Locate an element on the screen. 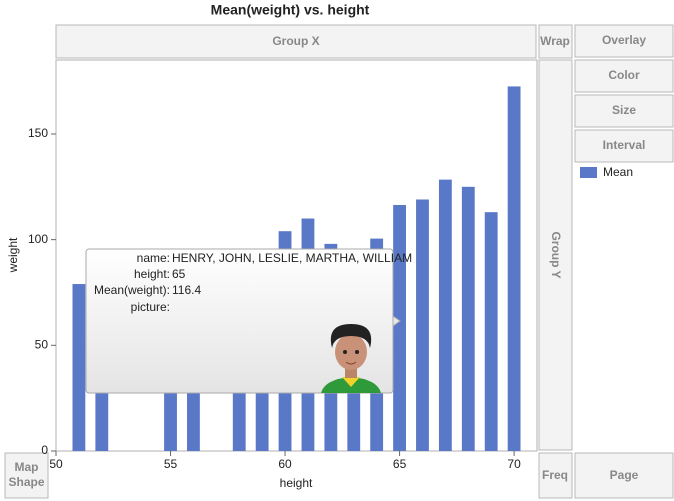 This screenshot has width=674, height=501. element-label: Color is located at coordinates (624, 75).